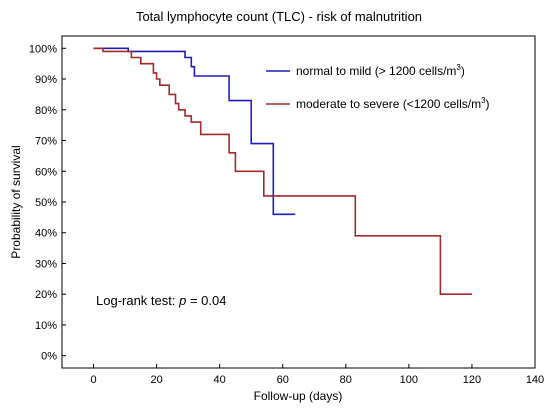  I want to click on y-tick-label: 40%, so click(46, 234).